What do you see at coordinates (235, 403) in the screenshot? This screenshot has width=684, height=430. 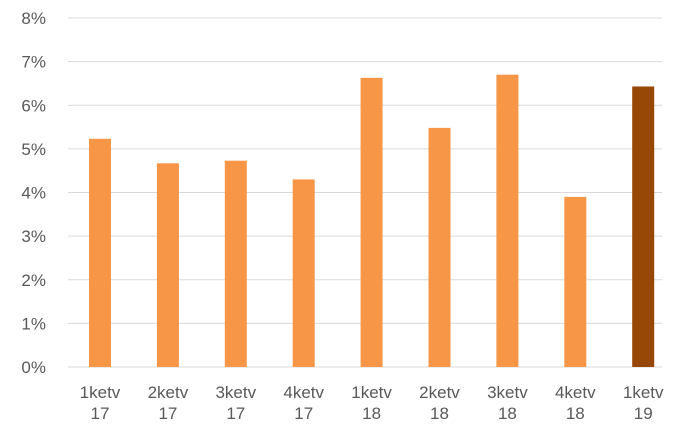 I see `x-tick-label: 3ketv 17` at bounding box center [235, 403].